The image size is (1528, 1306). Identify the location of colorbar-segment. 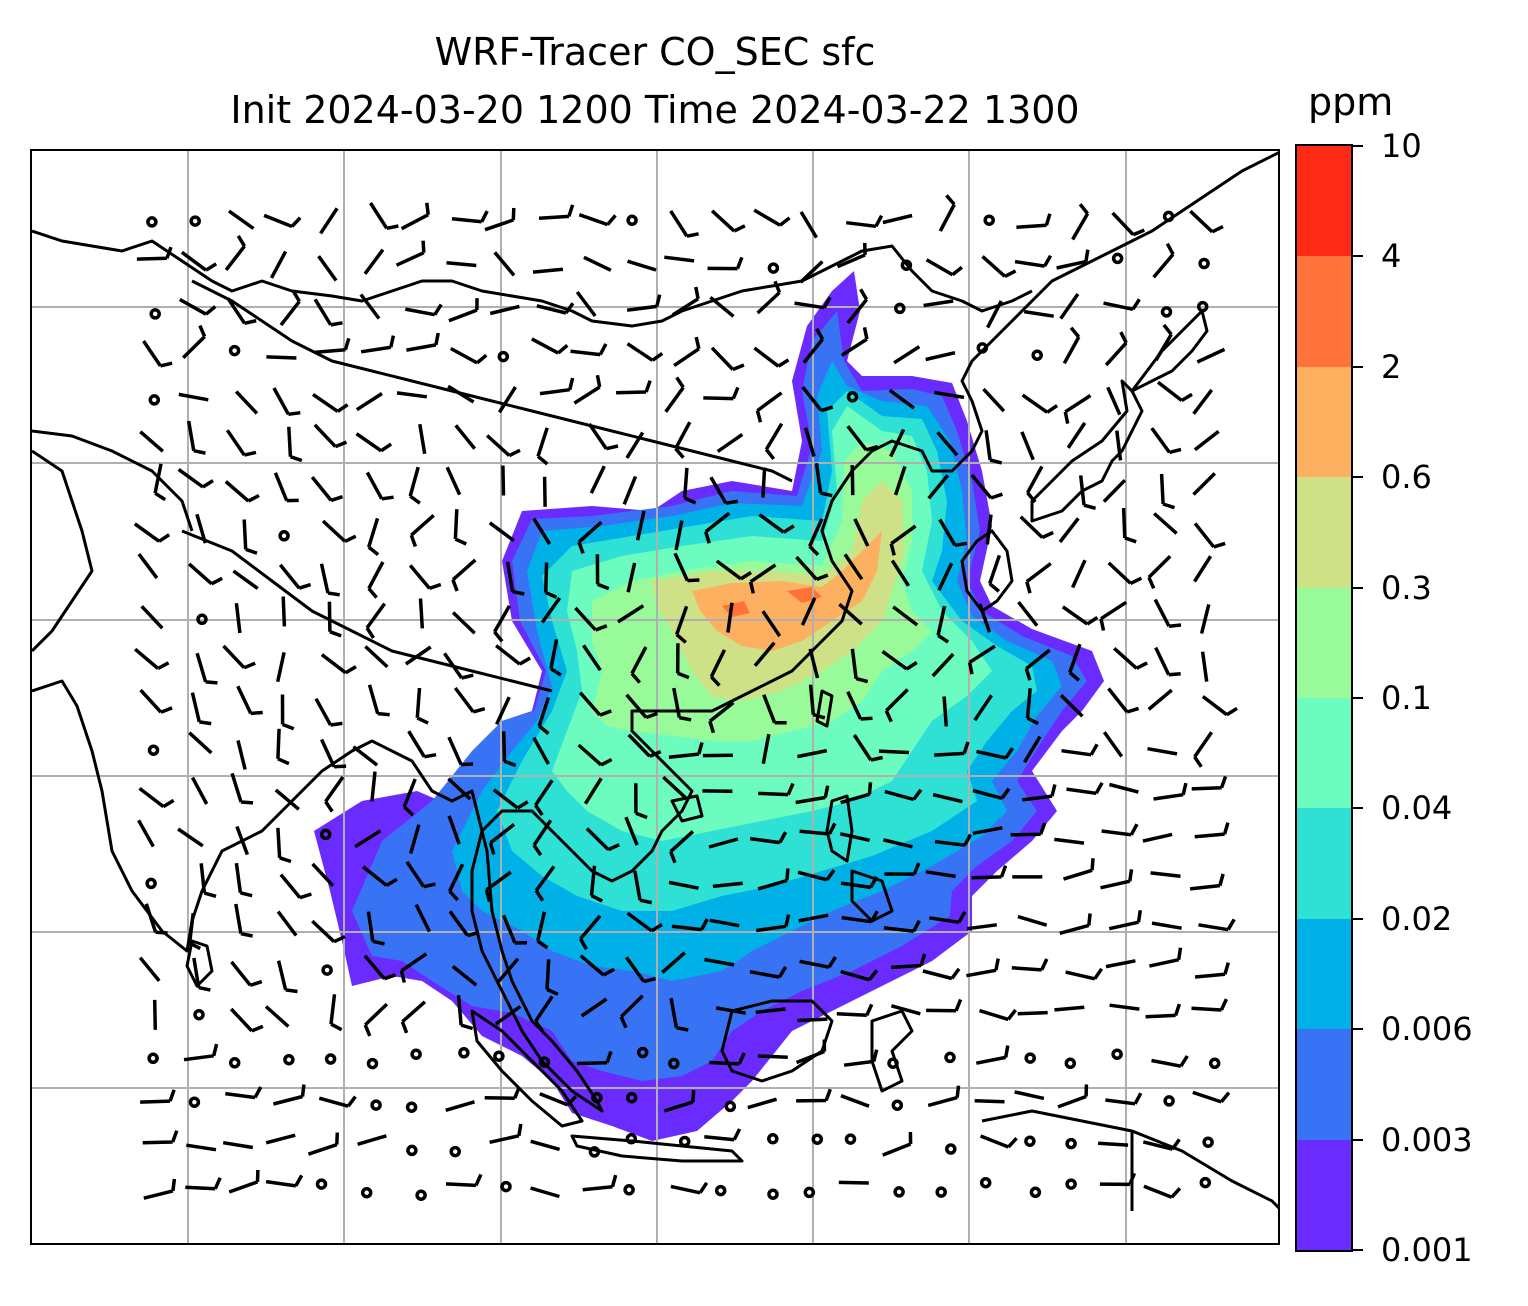
(1324, 532).